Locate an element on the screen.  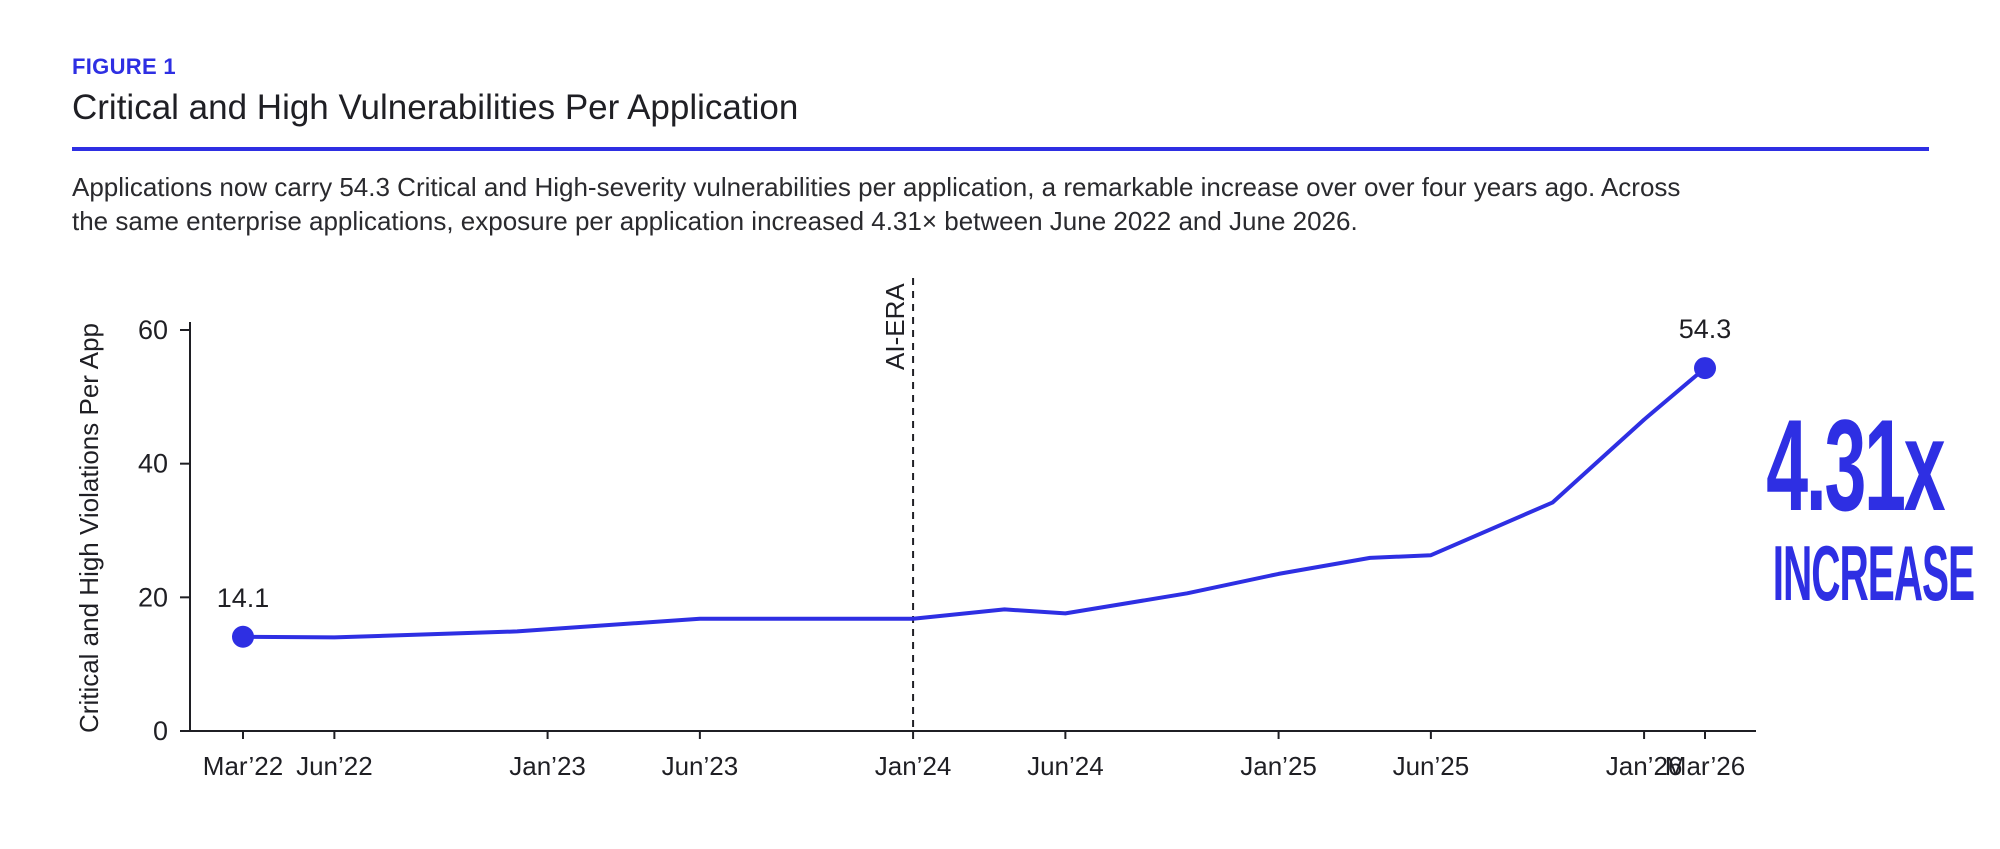
x-tick-label: Jan’25 is located at coordinates (1278, 766).